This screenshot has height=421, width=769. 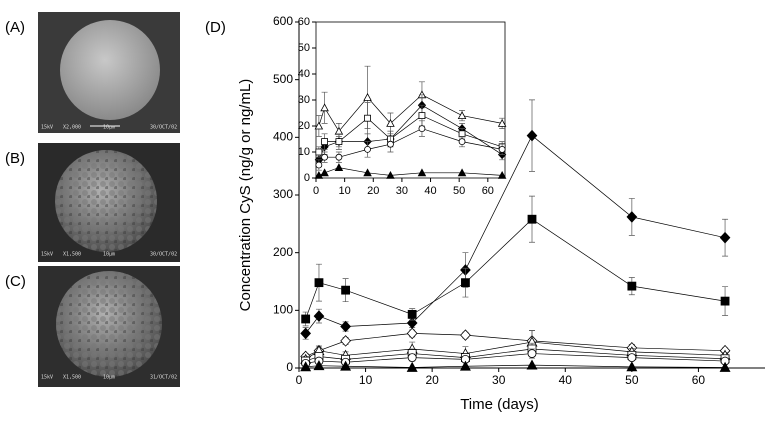 What do you see at coordinates (283, 79) in the screenshot?
I see `y-tick-label: 500` at bounding box center [283, 79].